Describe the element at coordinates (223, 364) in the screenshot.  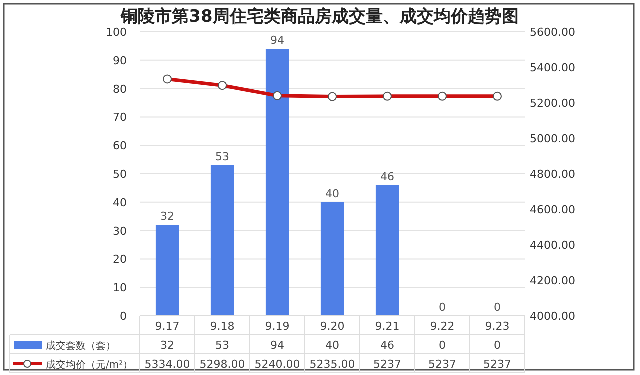
I see `data-label: 5298.00` at that location.